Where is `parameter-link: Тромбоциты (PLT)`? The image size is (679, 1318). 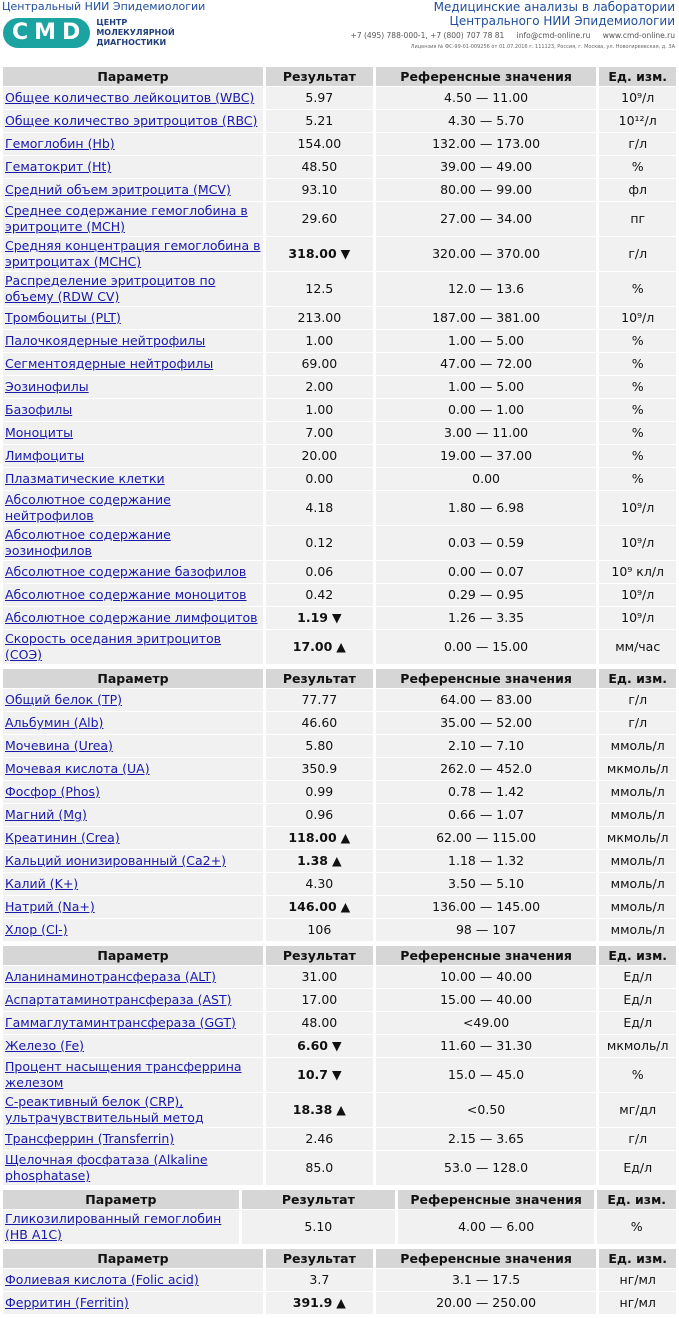 parameter-link: Тромбоциты (PLT) is located at coordinates (63, 317).